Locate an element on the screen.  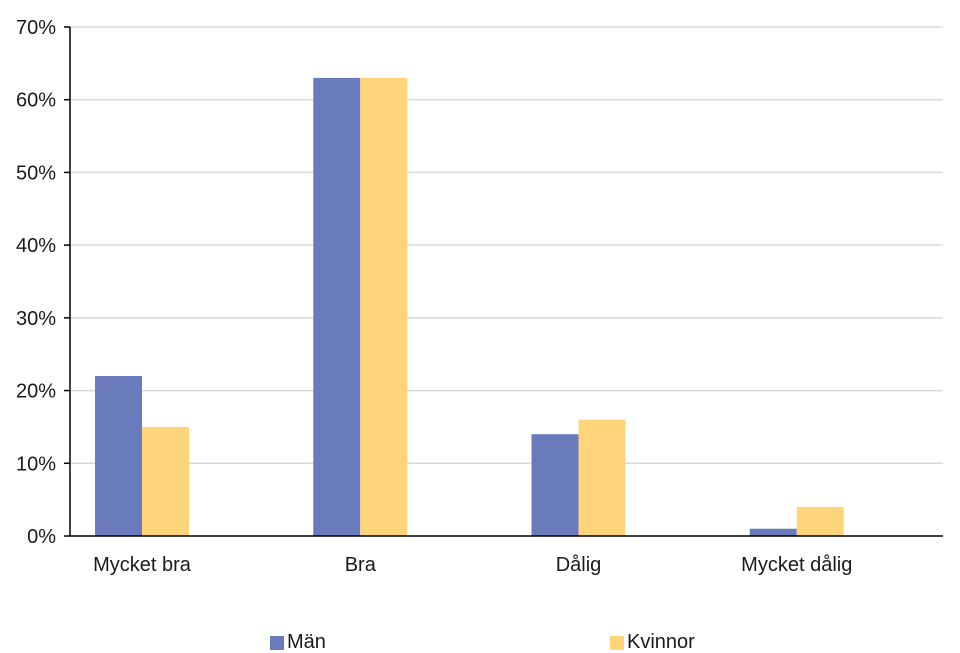
y-tick-label: 70% is located at coordinates (36, 28).